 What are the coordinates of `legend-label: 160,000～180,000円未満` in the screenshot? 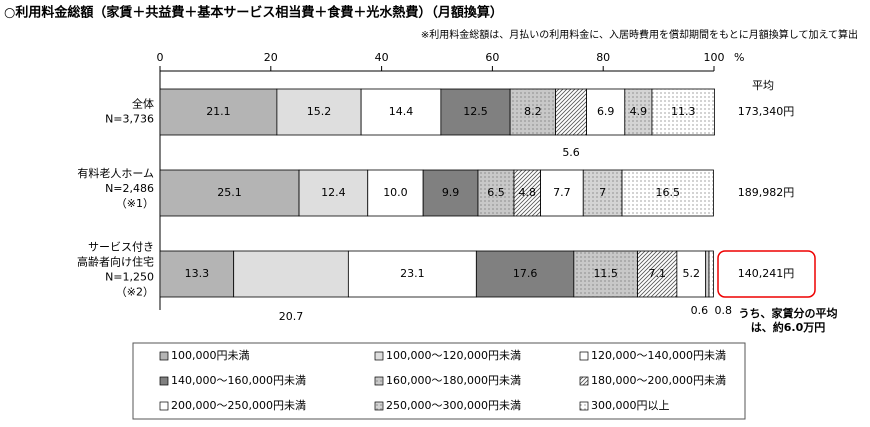 It's located at (453, 380).